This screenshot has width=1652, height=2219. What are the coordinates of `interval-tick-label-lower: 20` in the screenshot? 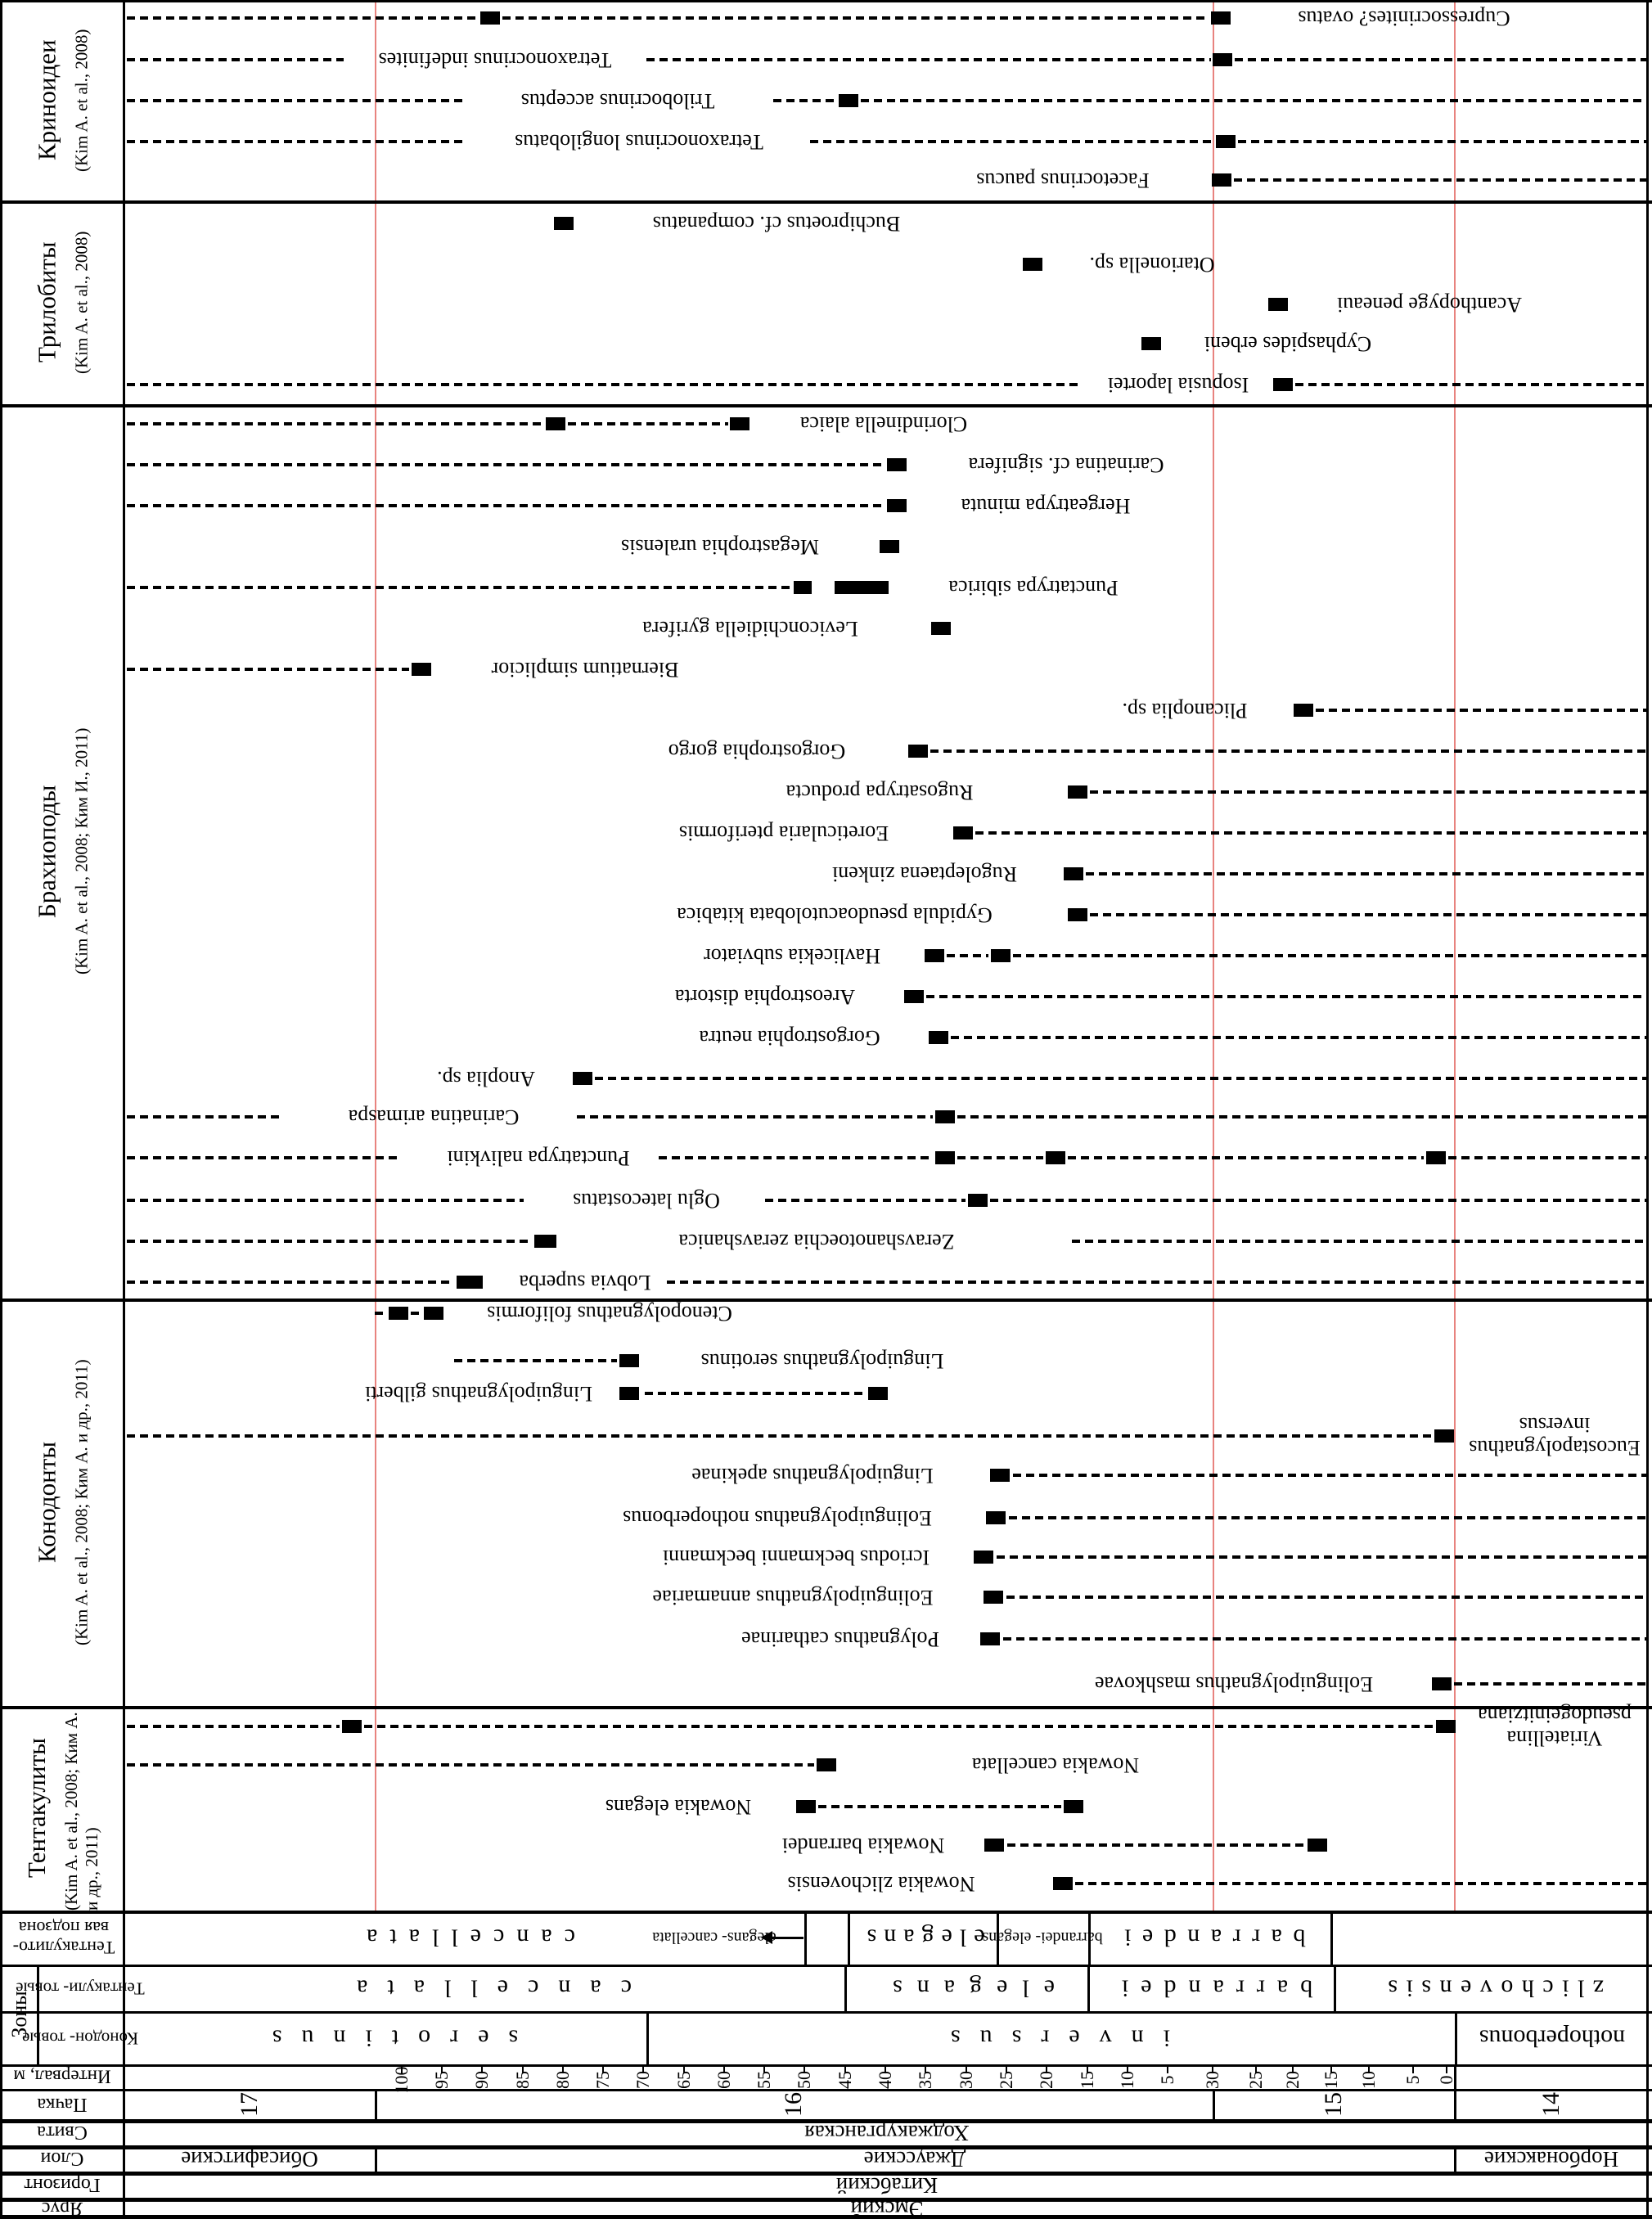 It's located at (1292, 2080).